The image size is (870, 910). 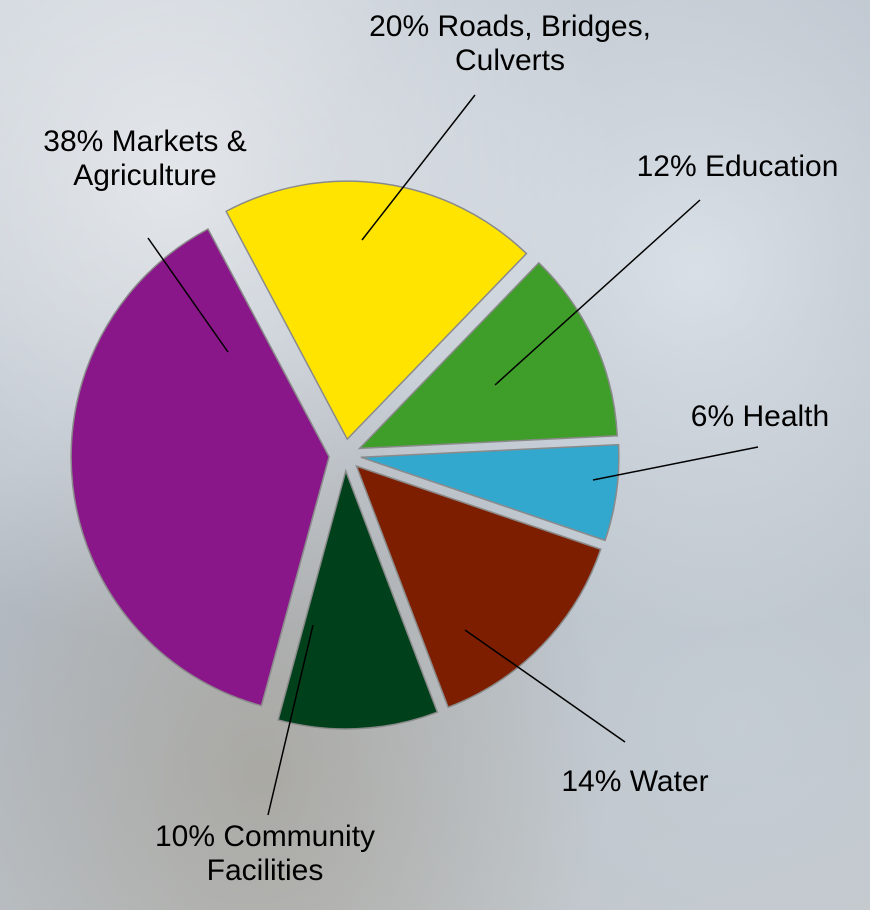 What do you see at coordinates (291, 853) in the screenshot?
I see `category-label: Community Facilities` at bounding box center [291, 853].